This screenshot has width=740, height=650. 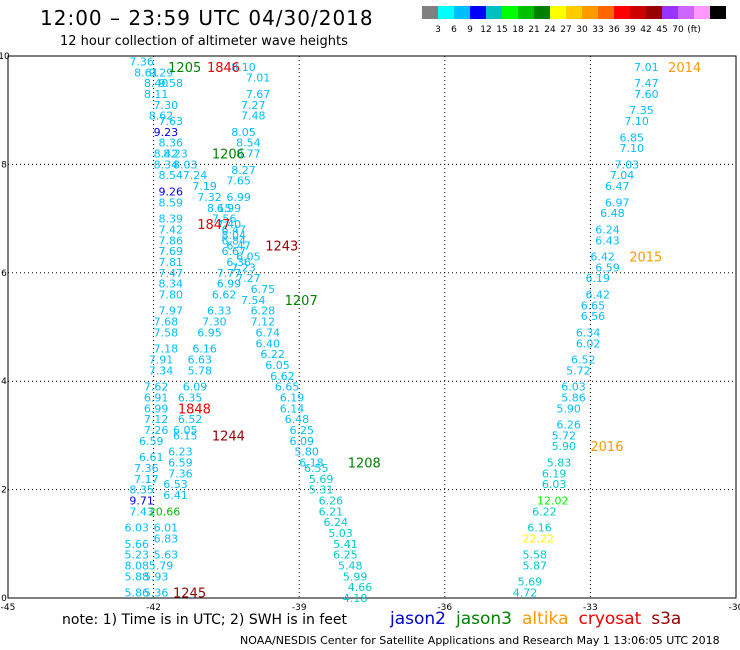 I want to click on wave-height-point: 5.36, so click(x=156, y=593).